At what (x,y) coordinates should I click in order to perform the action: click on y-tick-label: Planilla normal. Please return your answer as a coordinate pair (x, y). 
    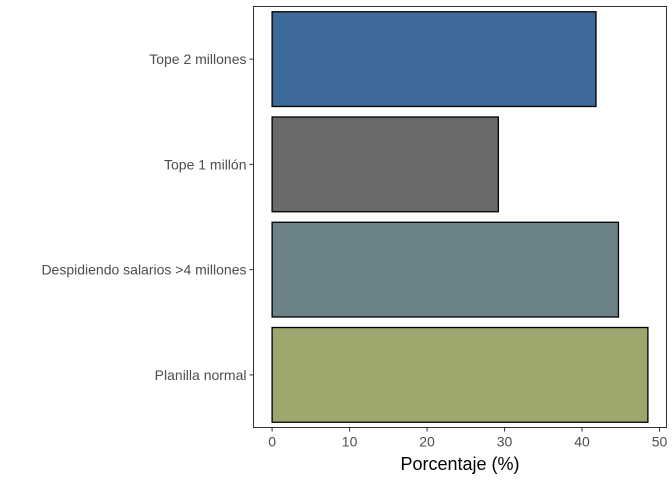
    Looking at the image, I should click on (201, 375).